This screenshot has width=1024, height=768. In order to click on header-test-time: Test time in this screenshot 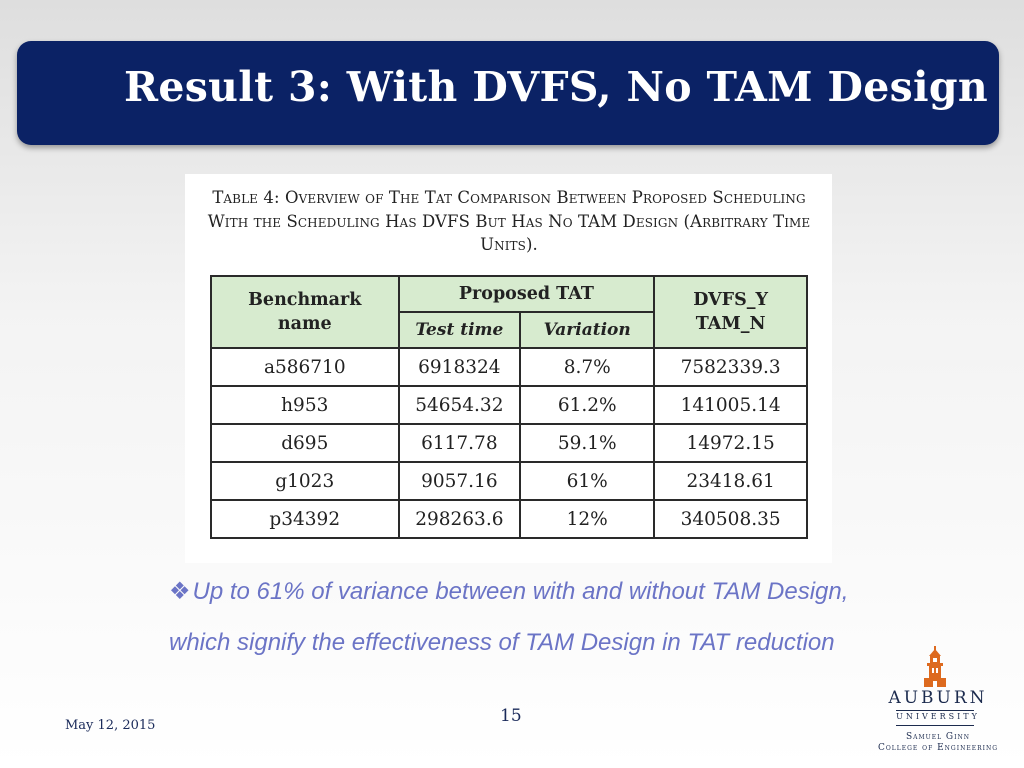, I will do `click(459, 330)`.